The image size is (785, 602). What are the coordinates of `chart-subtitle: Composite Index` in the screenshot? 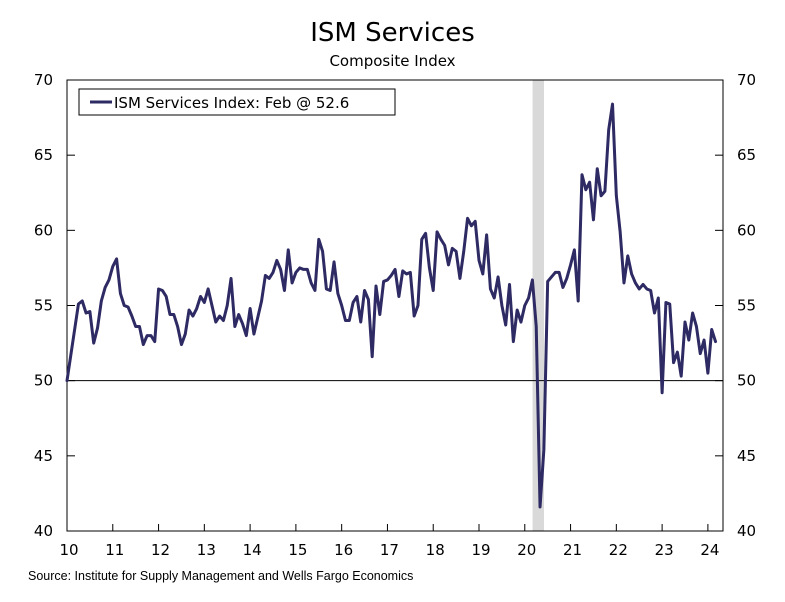 It's located at (392, 61).